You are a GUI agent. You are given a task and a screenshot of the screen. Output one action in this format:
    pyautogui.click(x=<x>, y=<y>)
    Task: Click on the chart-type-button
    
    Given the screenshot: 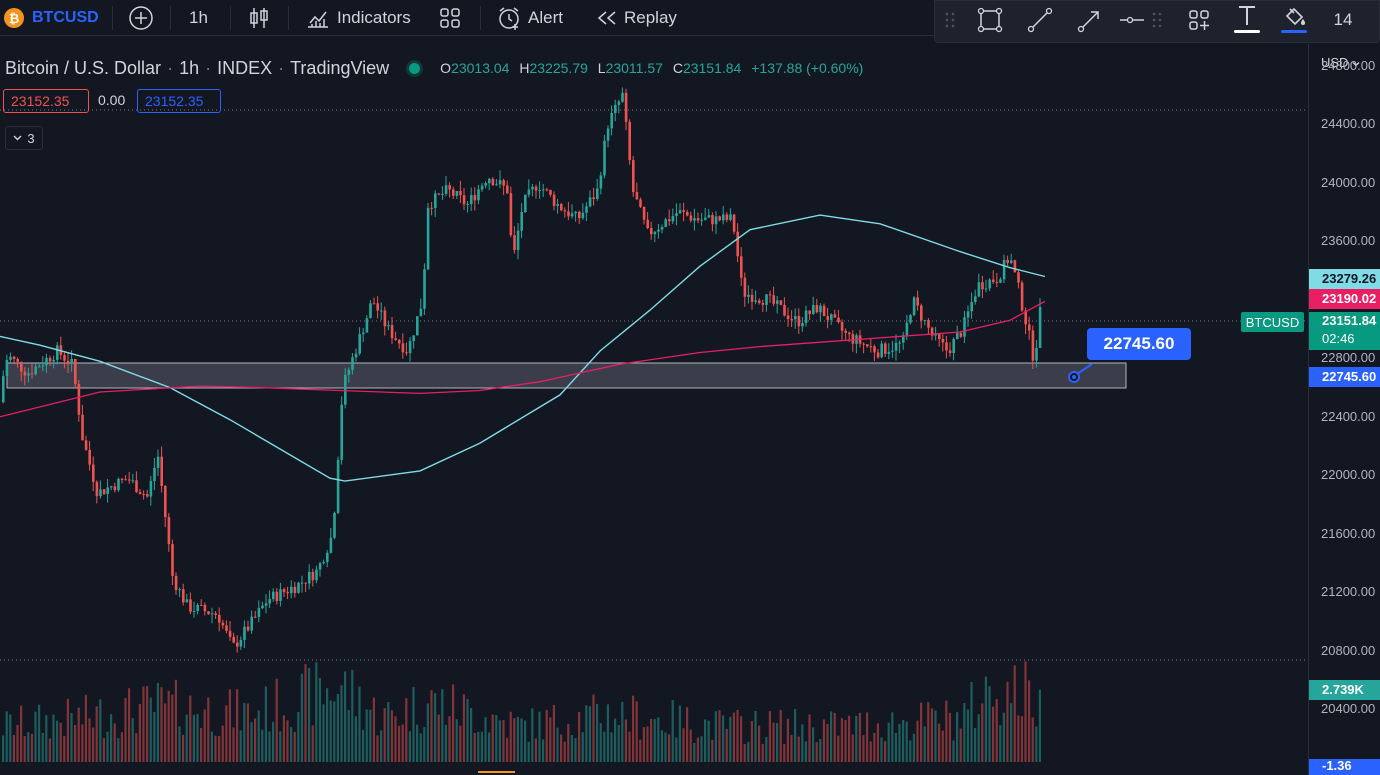 What is the action you would take?
    pyautogui.click(x=259, y=18)
    